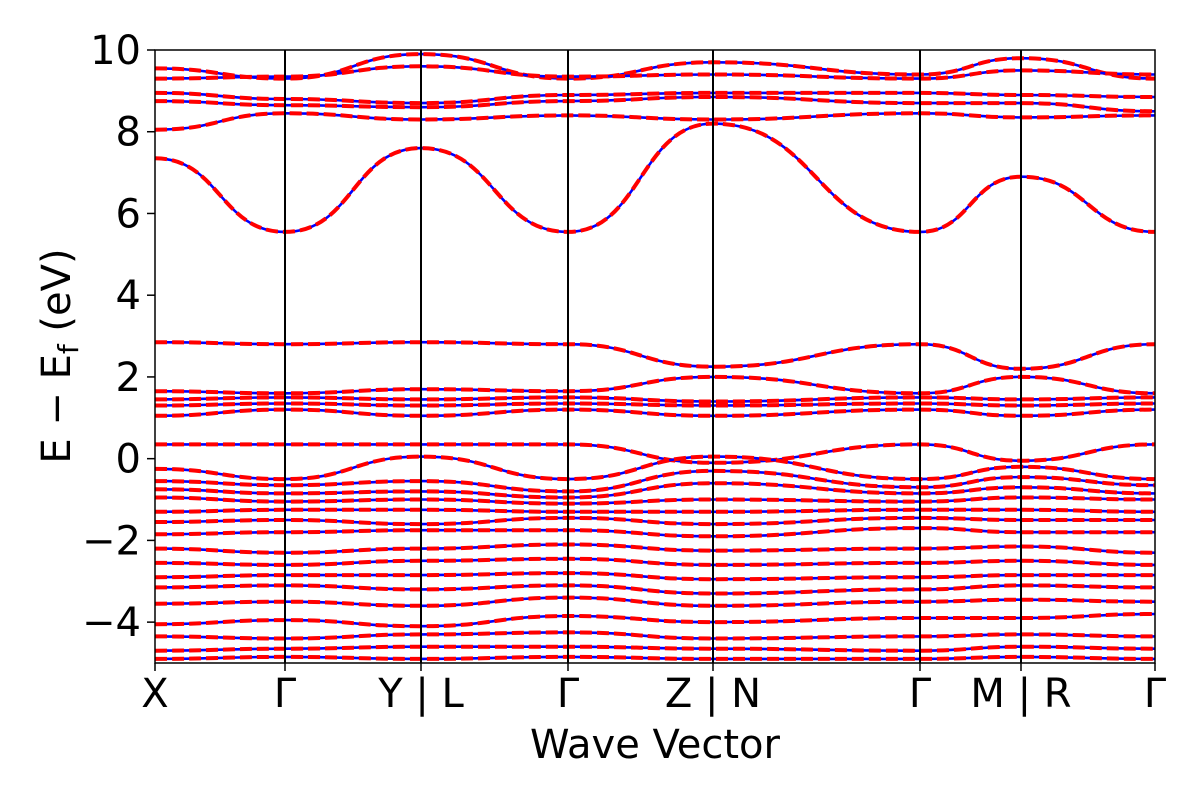 The width and height of the screenshot is (1200, 800). Describe the element at coordinates (128, 378) in the screenshot. I see `y-tick-label-3: 2` at that location.